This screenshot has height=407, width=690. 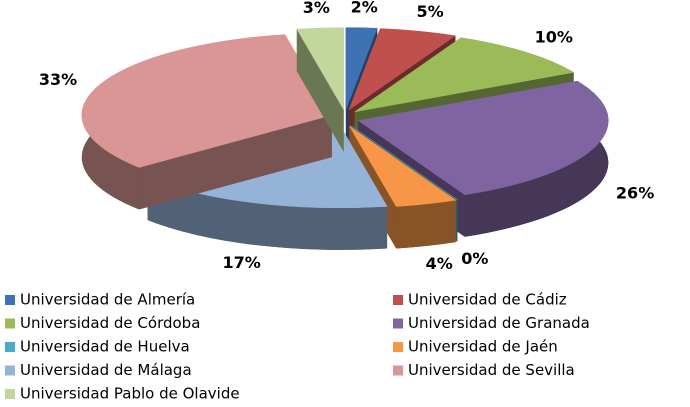 What do you see at coordinates (242, 262) in the screenshot?
I see `data-label: 17%` at bounding box center [242, 262].